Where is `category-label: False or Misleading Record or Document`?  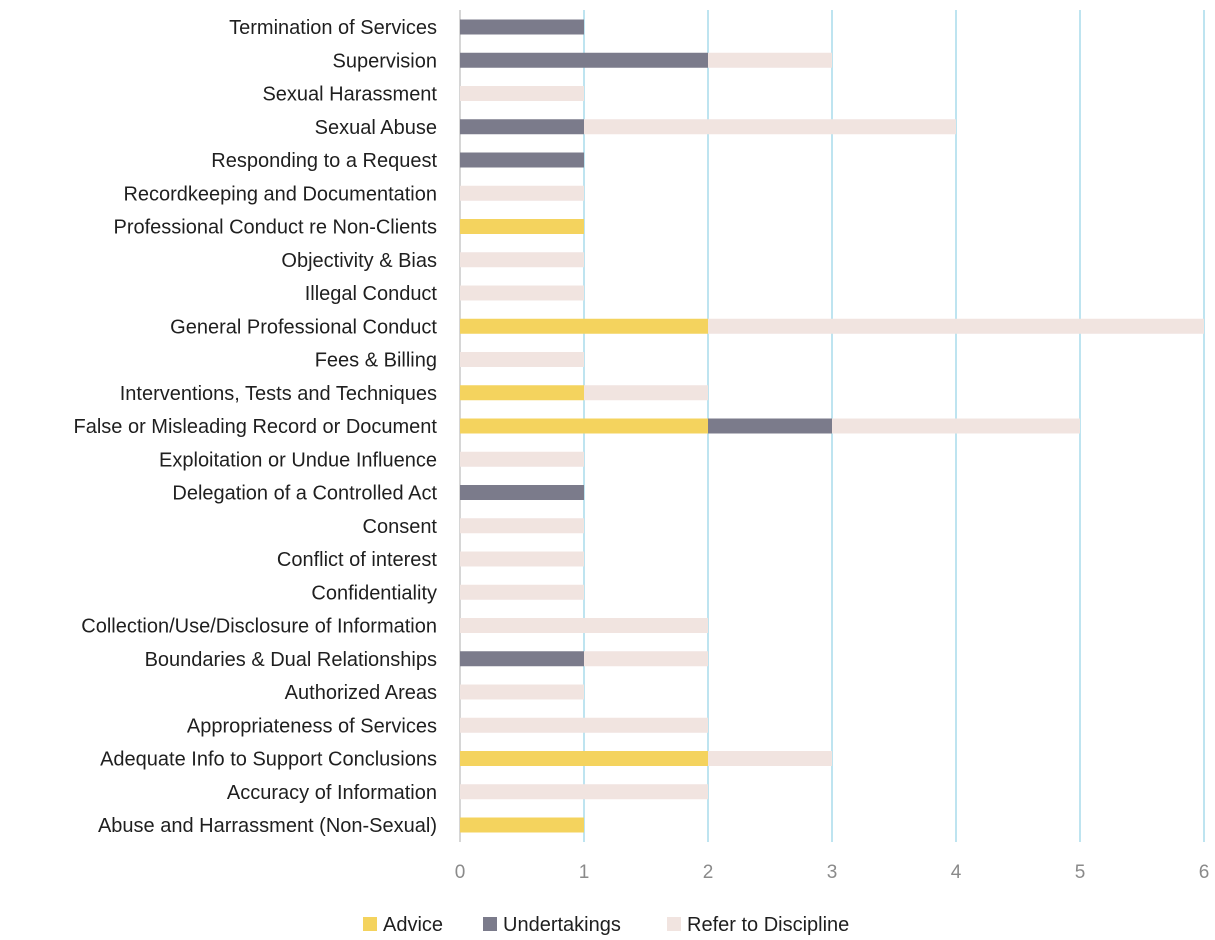
category-label: False or Misleading Record or Document is located at coordinates (256, 427).